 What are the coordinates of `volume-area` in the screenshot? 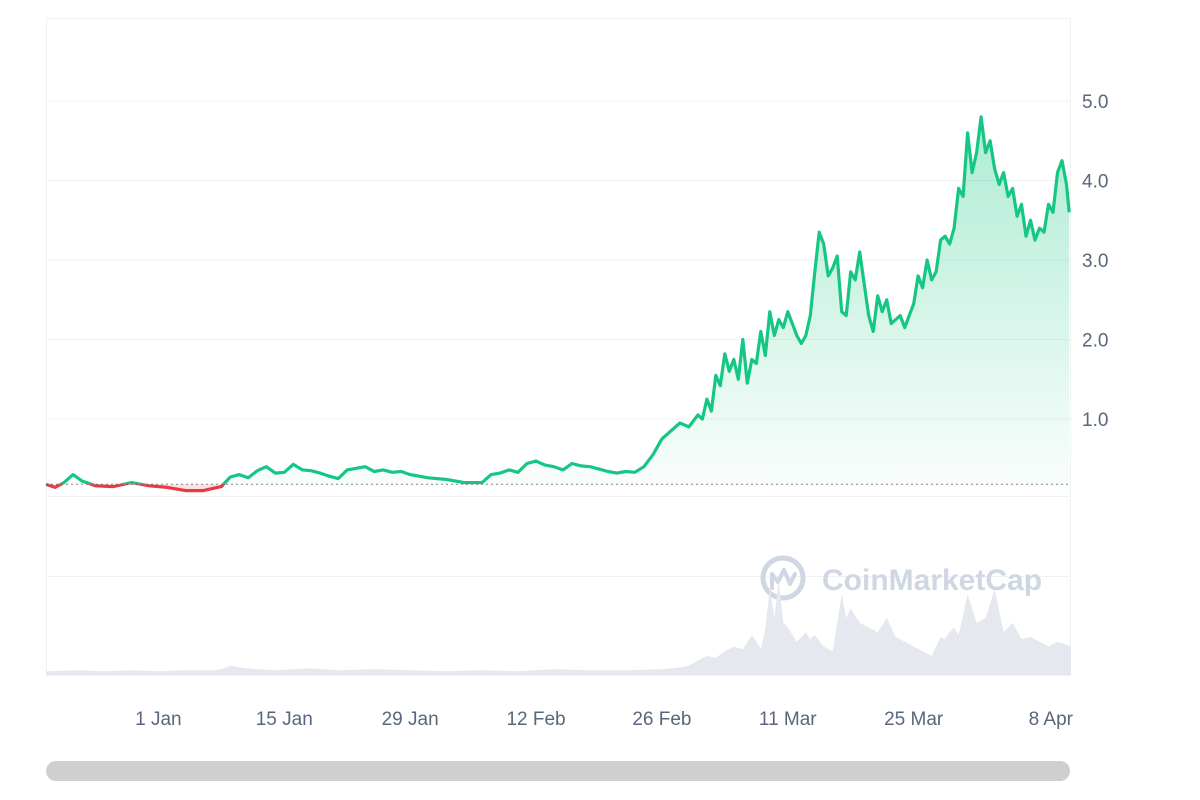 It's located at (558, 627).